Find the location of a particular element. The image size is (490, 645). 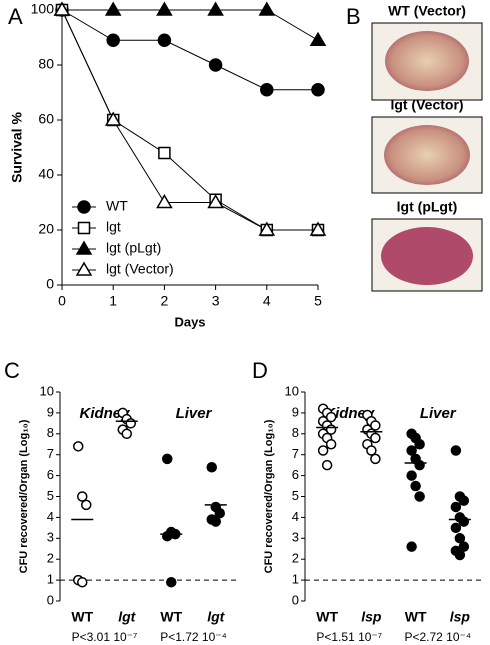

y-tick-label: 6 is located at coordinates (295, 474).